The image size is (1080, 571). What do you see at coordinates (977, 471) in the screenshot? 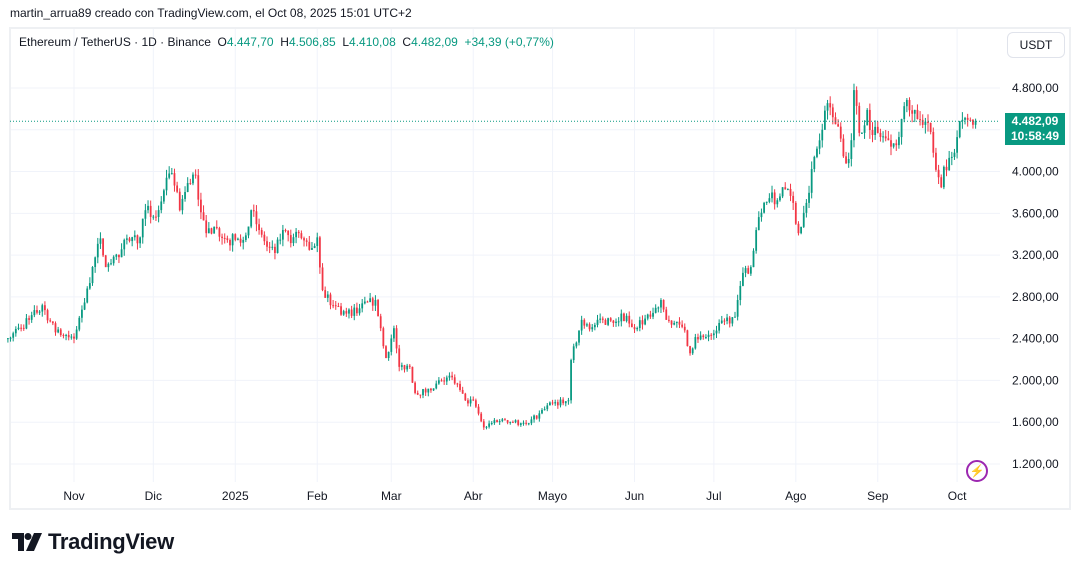
I see `lightning-icon: ⚡` at bounding box center [977, 471].